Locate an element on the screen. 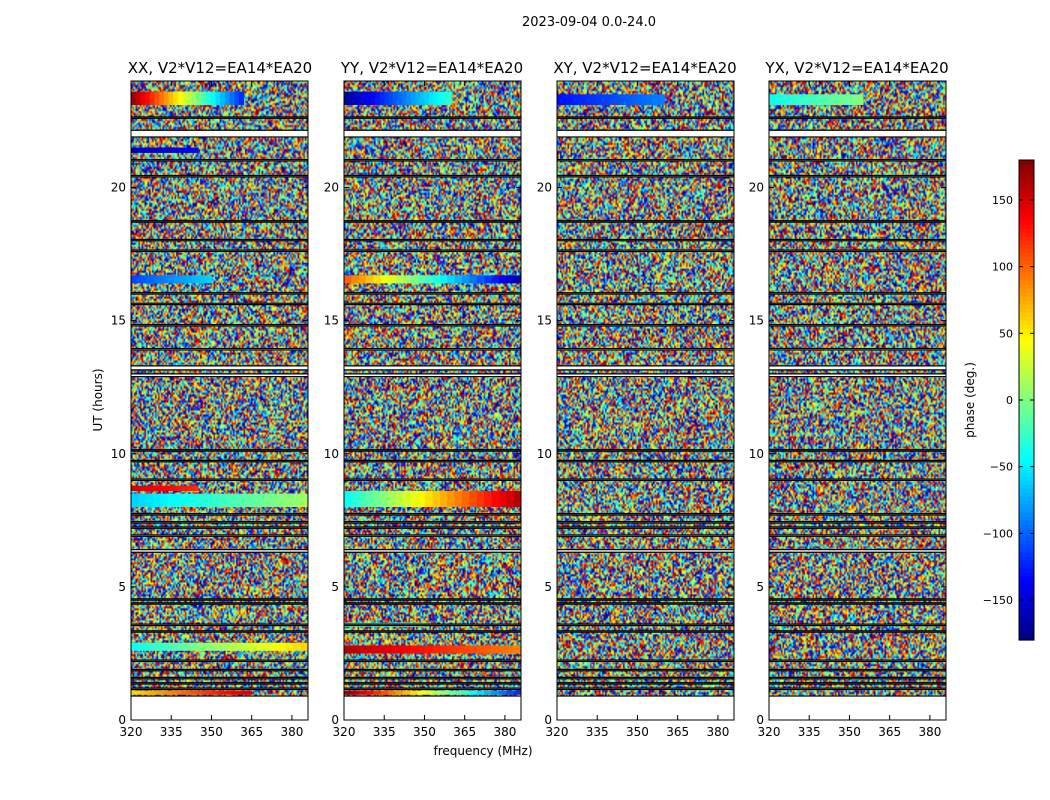 Image resolution: width=1050 pixels, height=800 pixels. colorbar-gradient is located at coordinates (1026, 400).